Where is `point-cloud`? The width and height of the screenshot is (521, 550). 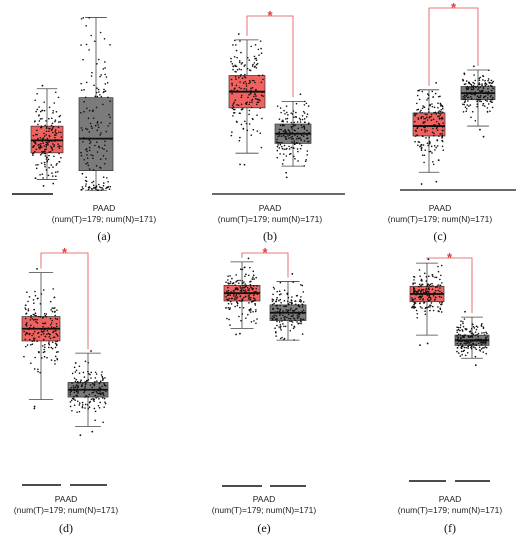 point-cloud is located at coordinates (88, 392).